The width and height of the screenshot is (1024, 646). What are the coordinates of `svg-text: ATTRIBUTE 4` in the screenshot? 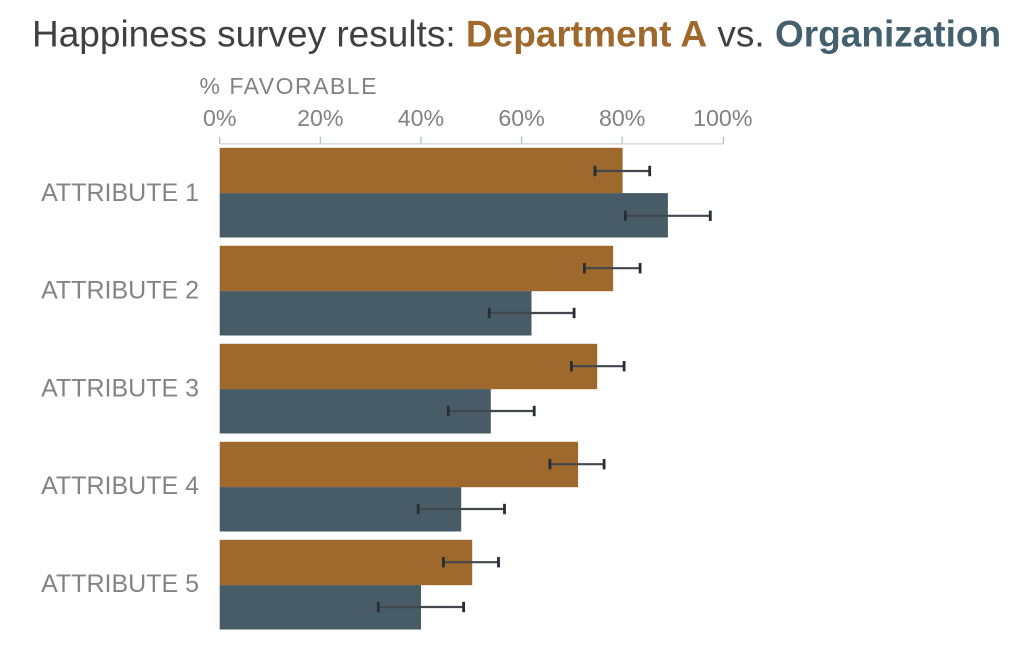 It's located at (120, 486).